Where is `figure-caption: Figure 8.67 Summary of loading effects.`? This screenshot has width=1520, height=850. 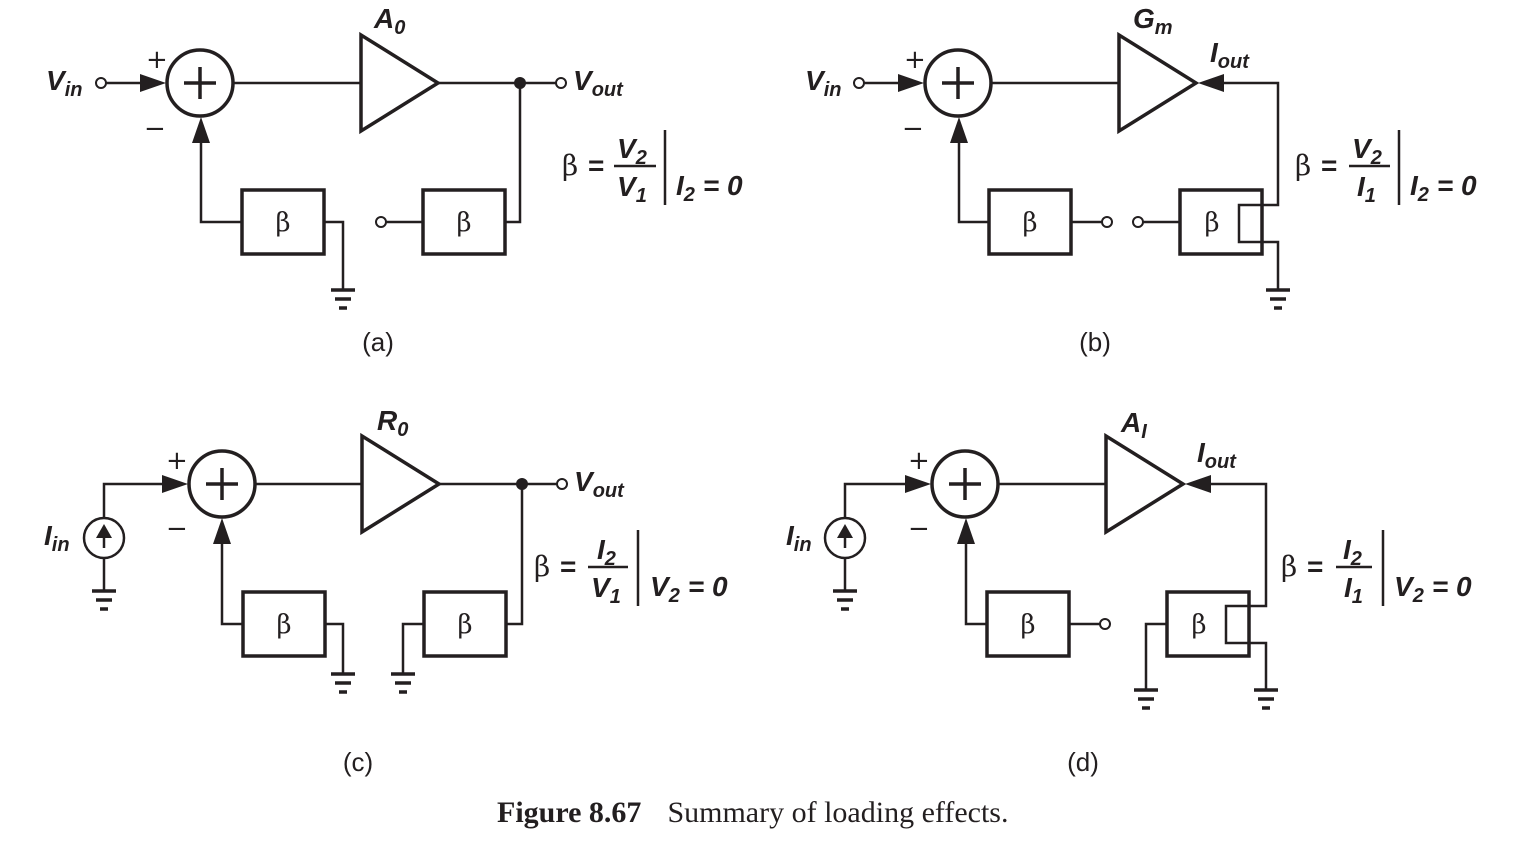
figure-caption: Figure 8.67 Summary of loading effects. is located at coordinates (752, 812).